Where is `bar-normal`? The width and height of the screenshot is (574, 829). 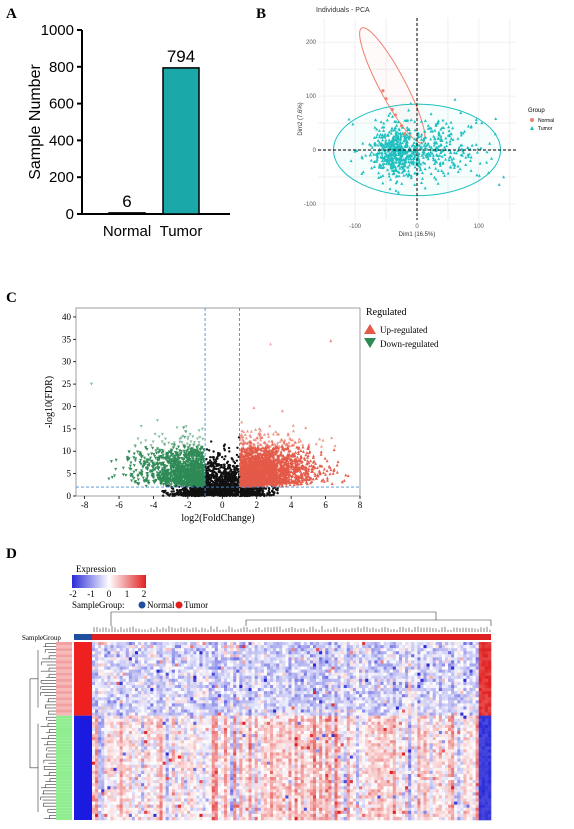 bar-normal is located at coordinates (127, 213).